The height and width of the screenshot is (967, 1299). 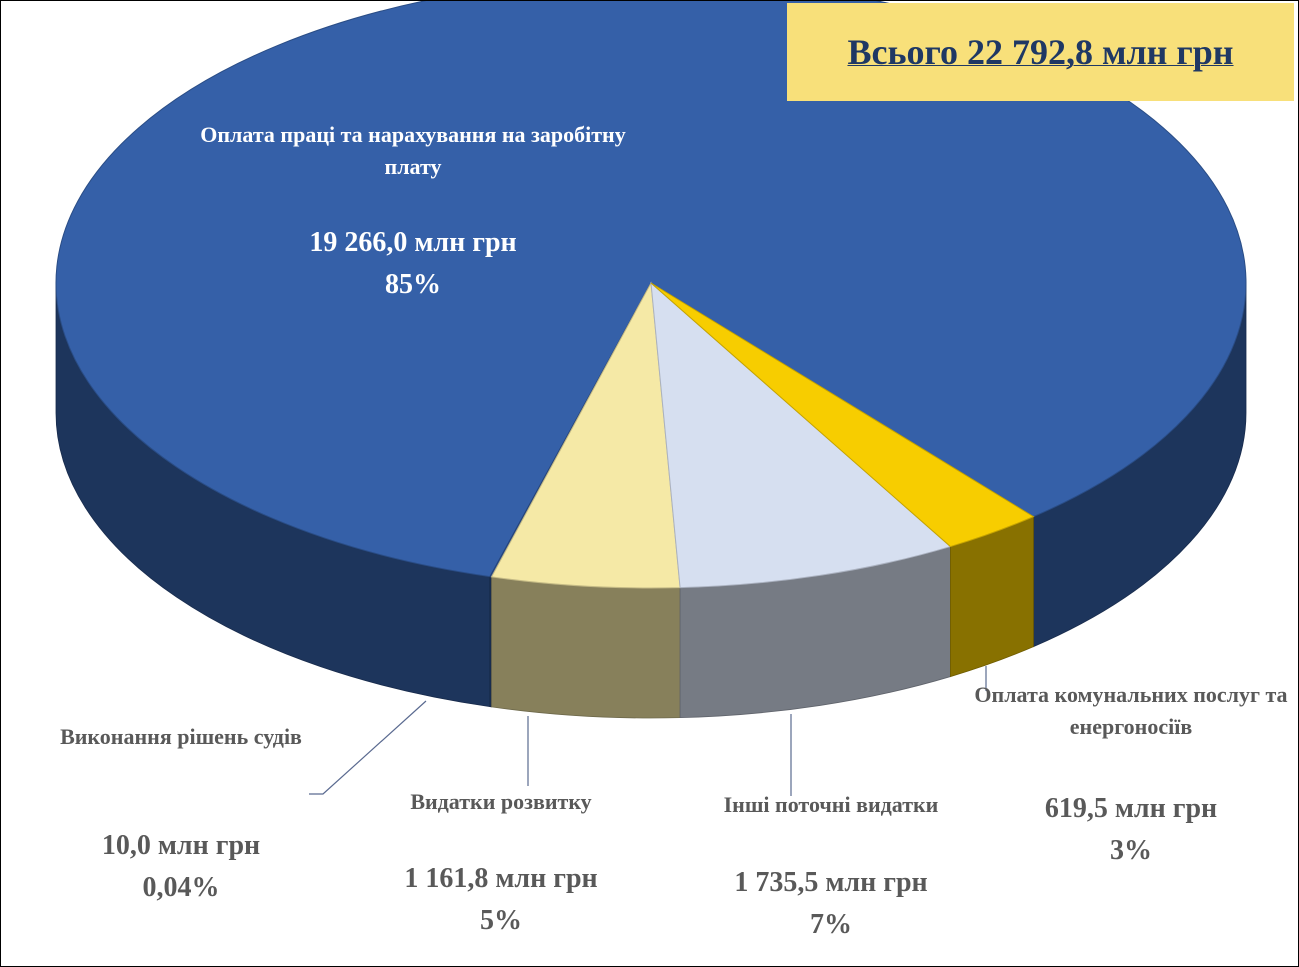 I want to click on chart-title: Всього 22 792,8 млн грн, so click(x=1040, y=52).